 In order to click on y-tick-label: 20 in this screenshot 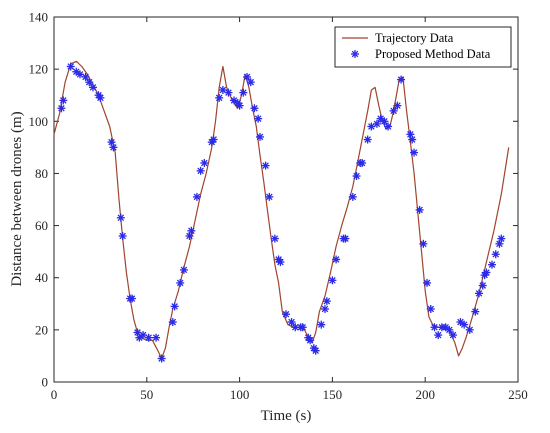, I will do `click(41, 329)`.